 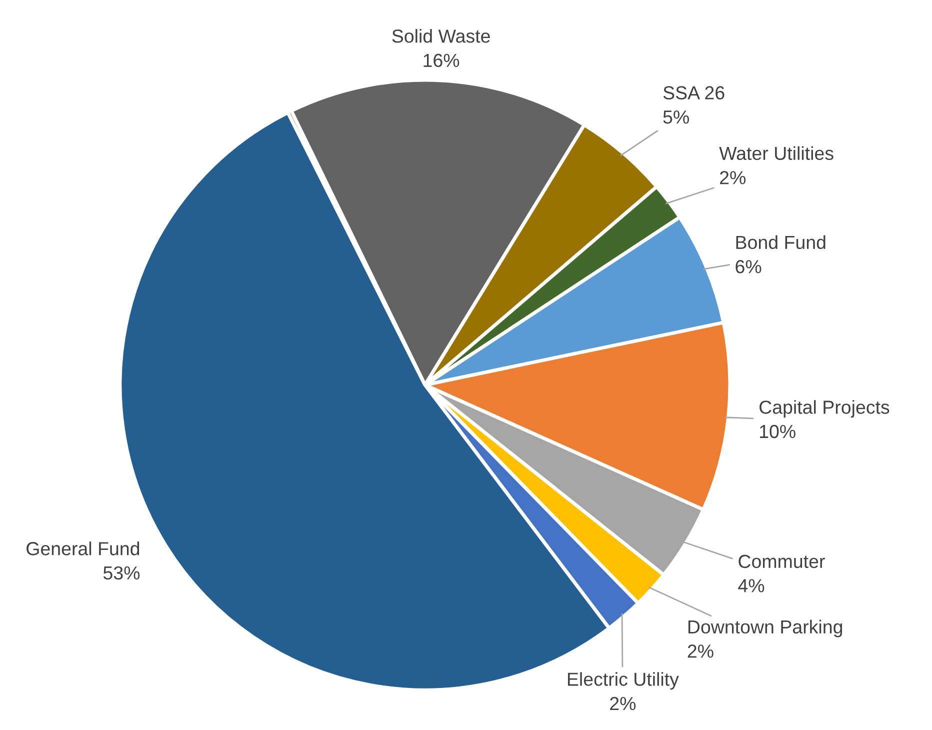 I want to click on slice-label: Electric Utility, so click(x=623, y=681).